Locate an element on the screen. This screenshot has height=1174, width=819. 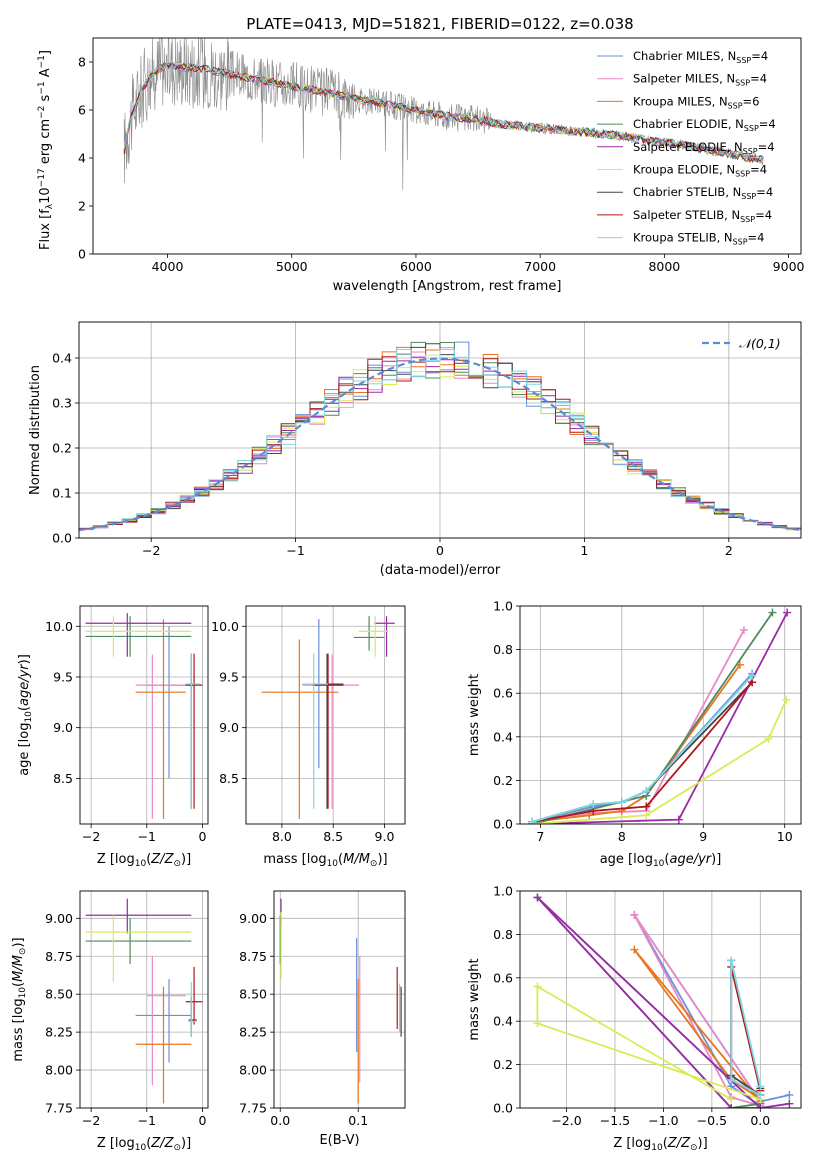
y-tick-label: 2 is located at coordinates (82, 206).